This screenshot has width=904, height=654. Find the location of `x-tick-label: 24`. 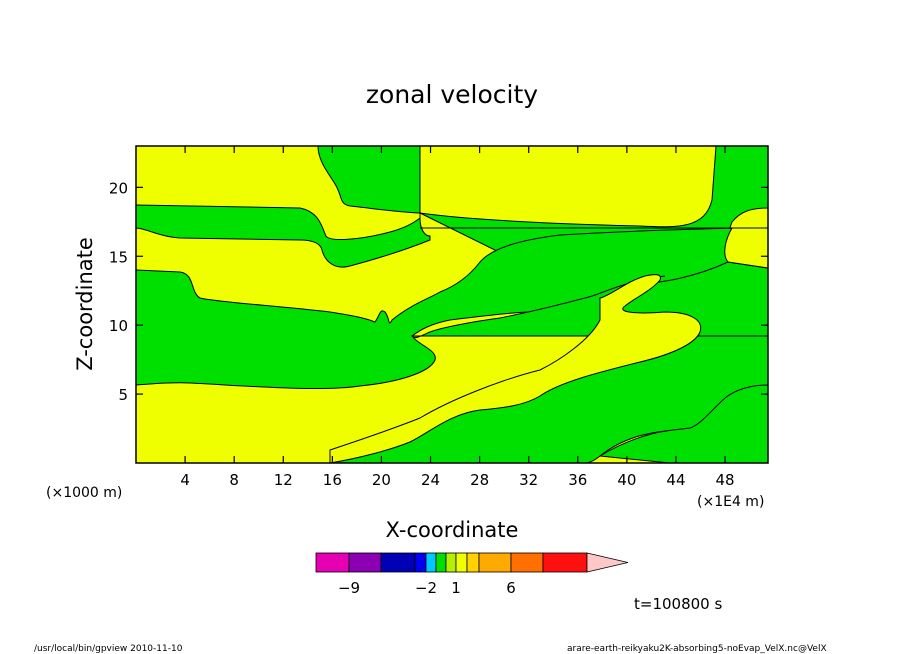

x-tick-label: 24 is located at coordinates (430, 480).